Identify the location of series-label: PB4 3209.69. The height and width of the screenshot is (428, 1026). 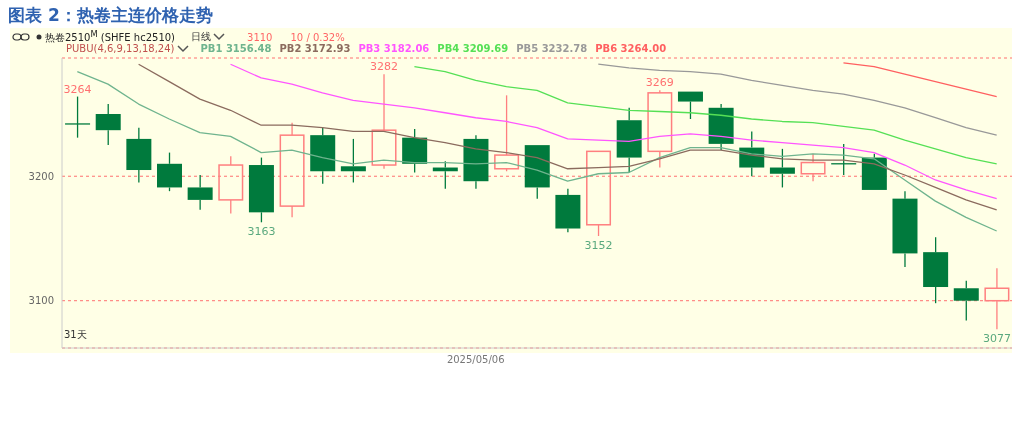
(473, 48).